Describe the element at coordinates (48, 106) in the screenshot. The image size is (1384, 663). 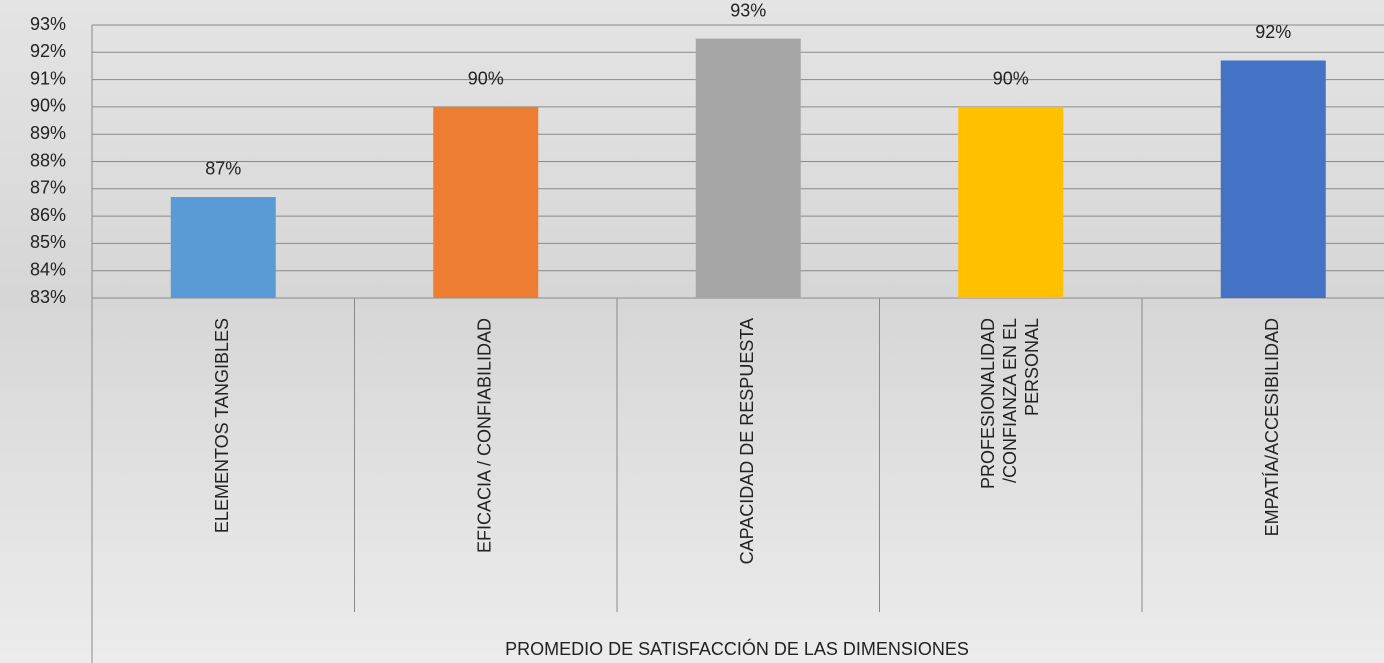
I see `y-tick-label: 90%` at that location.